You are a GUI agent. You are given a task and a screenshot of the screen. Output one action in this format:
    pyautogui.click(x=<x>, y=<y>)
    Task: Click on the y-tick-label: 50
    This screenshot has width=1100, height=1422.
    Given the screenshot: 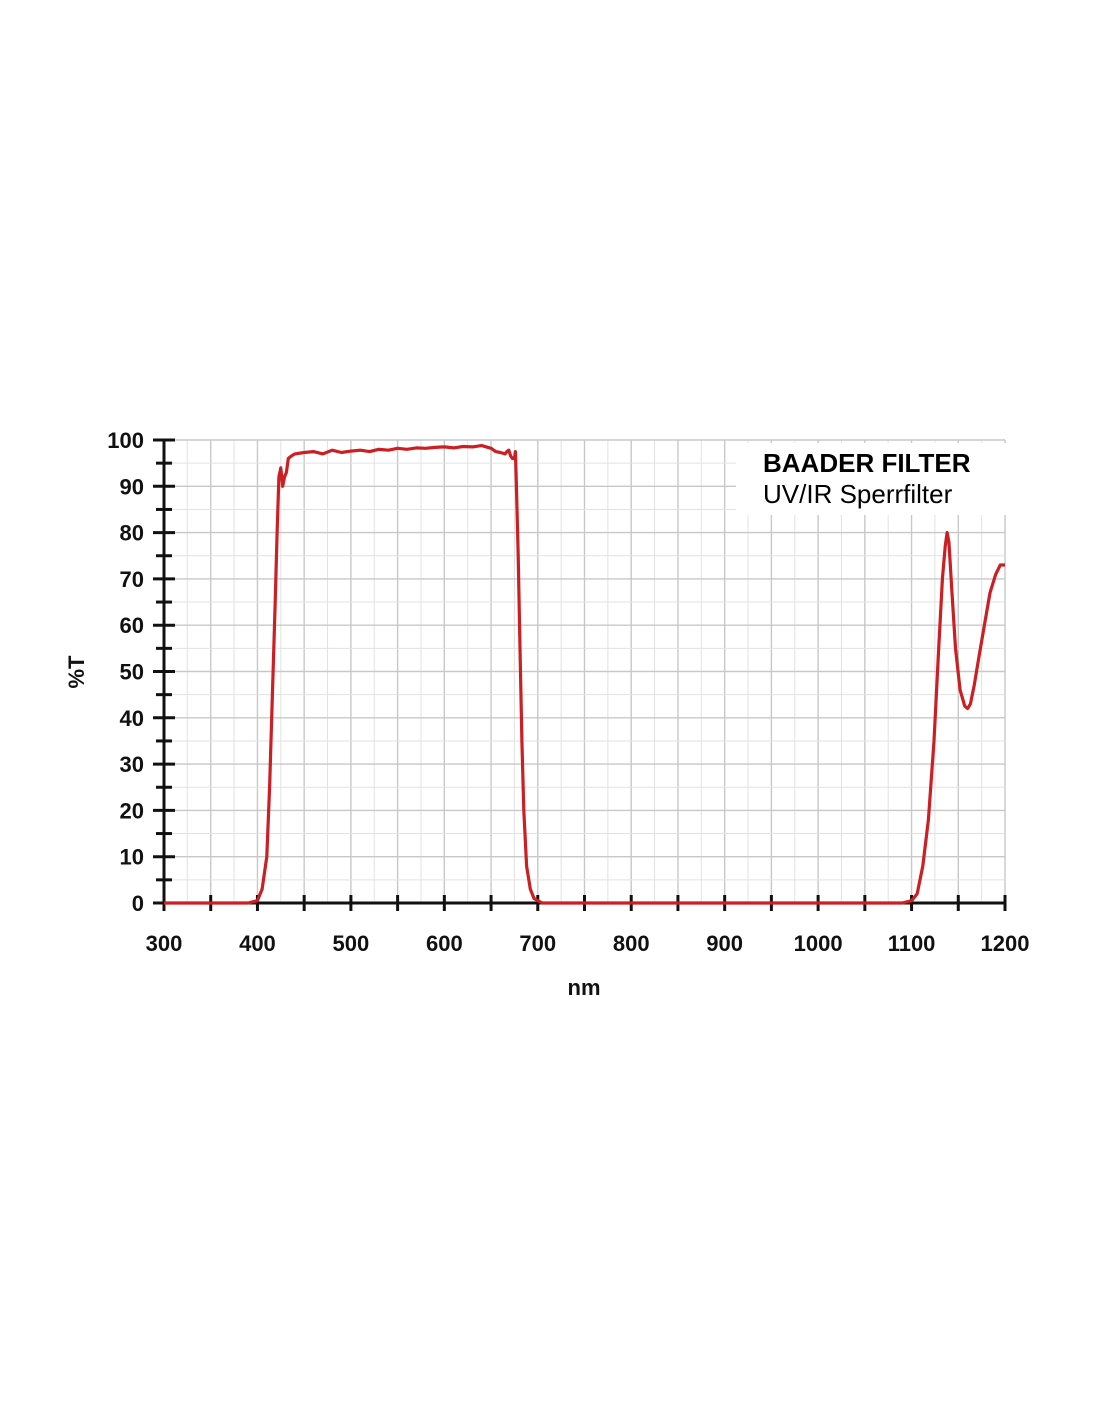 What is the action you would take?
    pyautogui.click(x=132, y=672)
    